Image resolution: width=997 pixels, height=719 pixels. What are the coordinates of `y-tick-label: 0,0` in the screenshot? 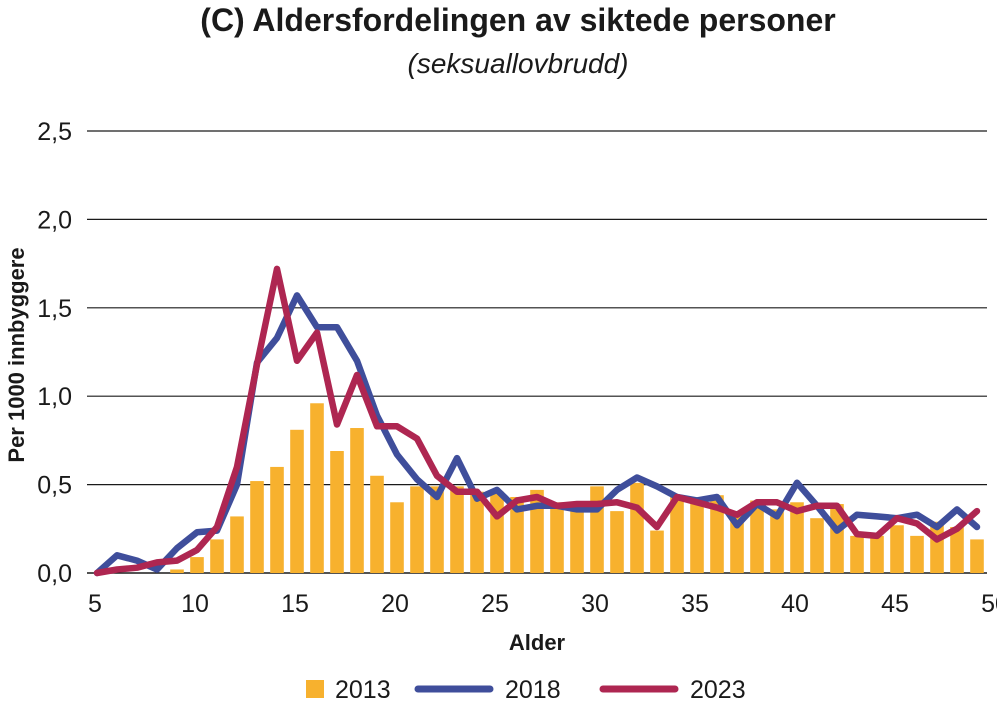 It's located at (54, 574).